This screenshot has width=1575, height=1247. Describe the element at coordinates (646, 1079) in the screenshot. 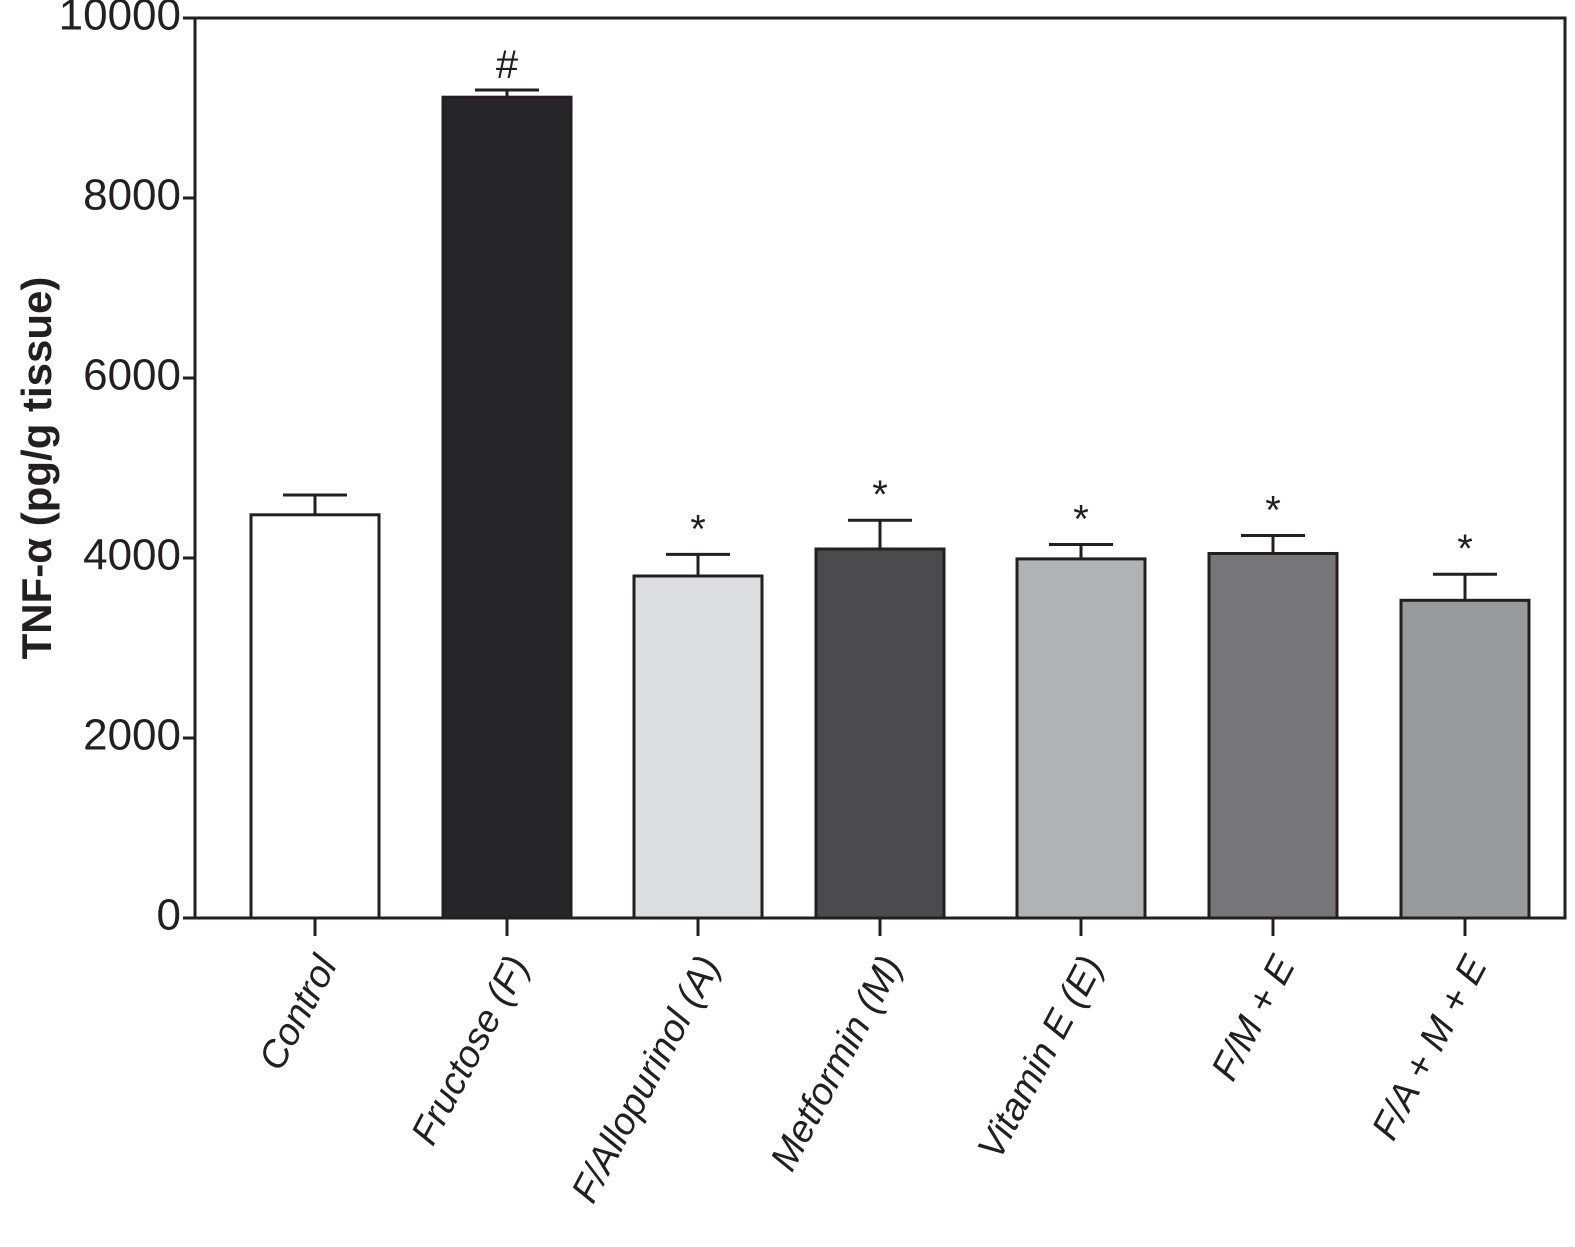

I see `x-tick-label: F/Allopurinol (A)` at that location.